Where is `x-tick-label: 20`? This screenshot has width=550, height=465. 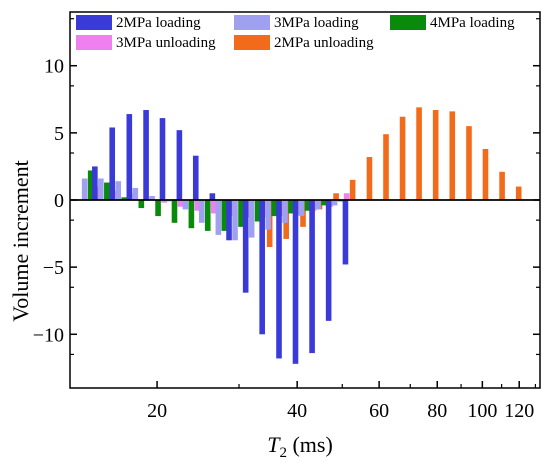
x-tick-label: 20 is located at coordinates (157, 411).